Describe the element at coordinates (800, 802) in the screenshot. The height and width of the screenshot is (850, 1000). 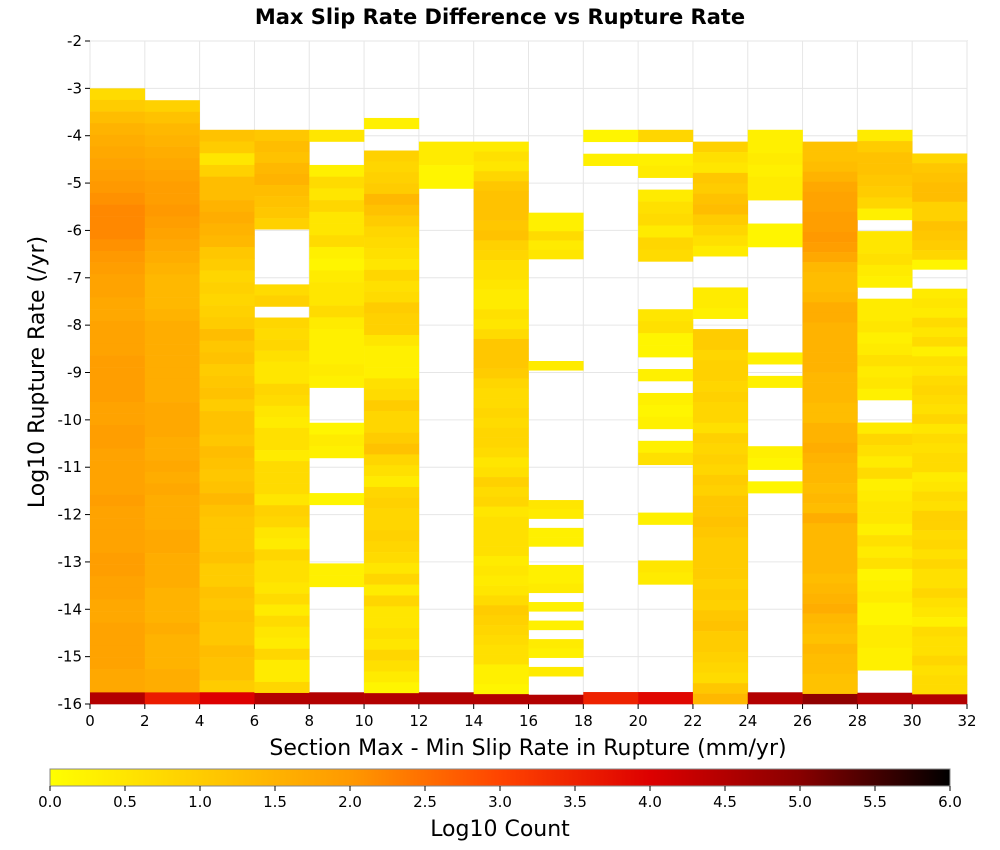
I see `colorbar-tick-label: 5.0` at that location.